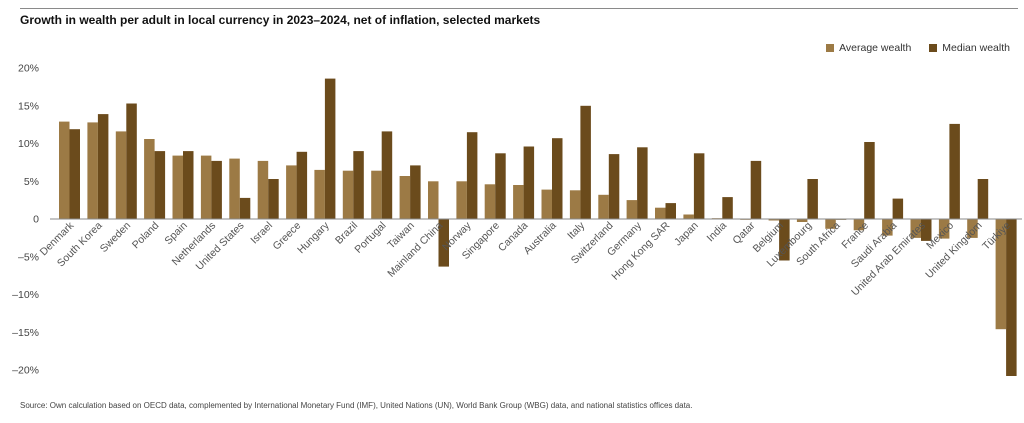 This screenshot has width=1024, height=423. What do you see at coordinates (727, 208) in the screenshot?
I see `bar-median-india` at bounding box center [727, 208].